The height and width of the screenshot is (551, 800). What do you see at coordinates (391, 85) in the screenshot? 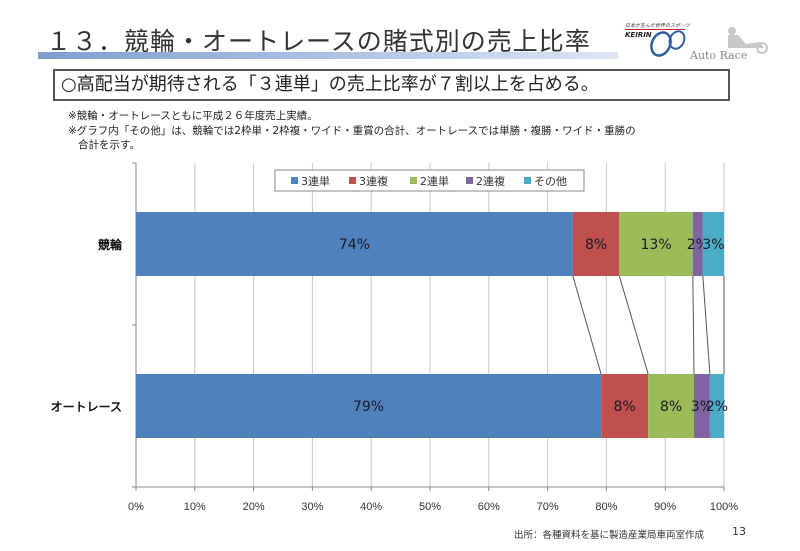
I see `headline-box: ○高配当が期待される「３連単」の売上比率が７割以上を占める。` at bounding box center [391, 85].